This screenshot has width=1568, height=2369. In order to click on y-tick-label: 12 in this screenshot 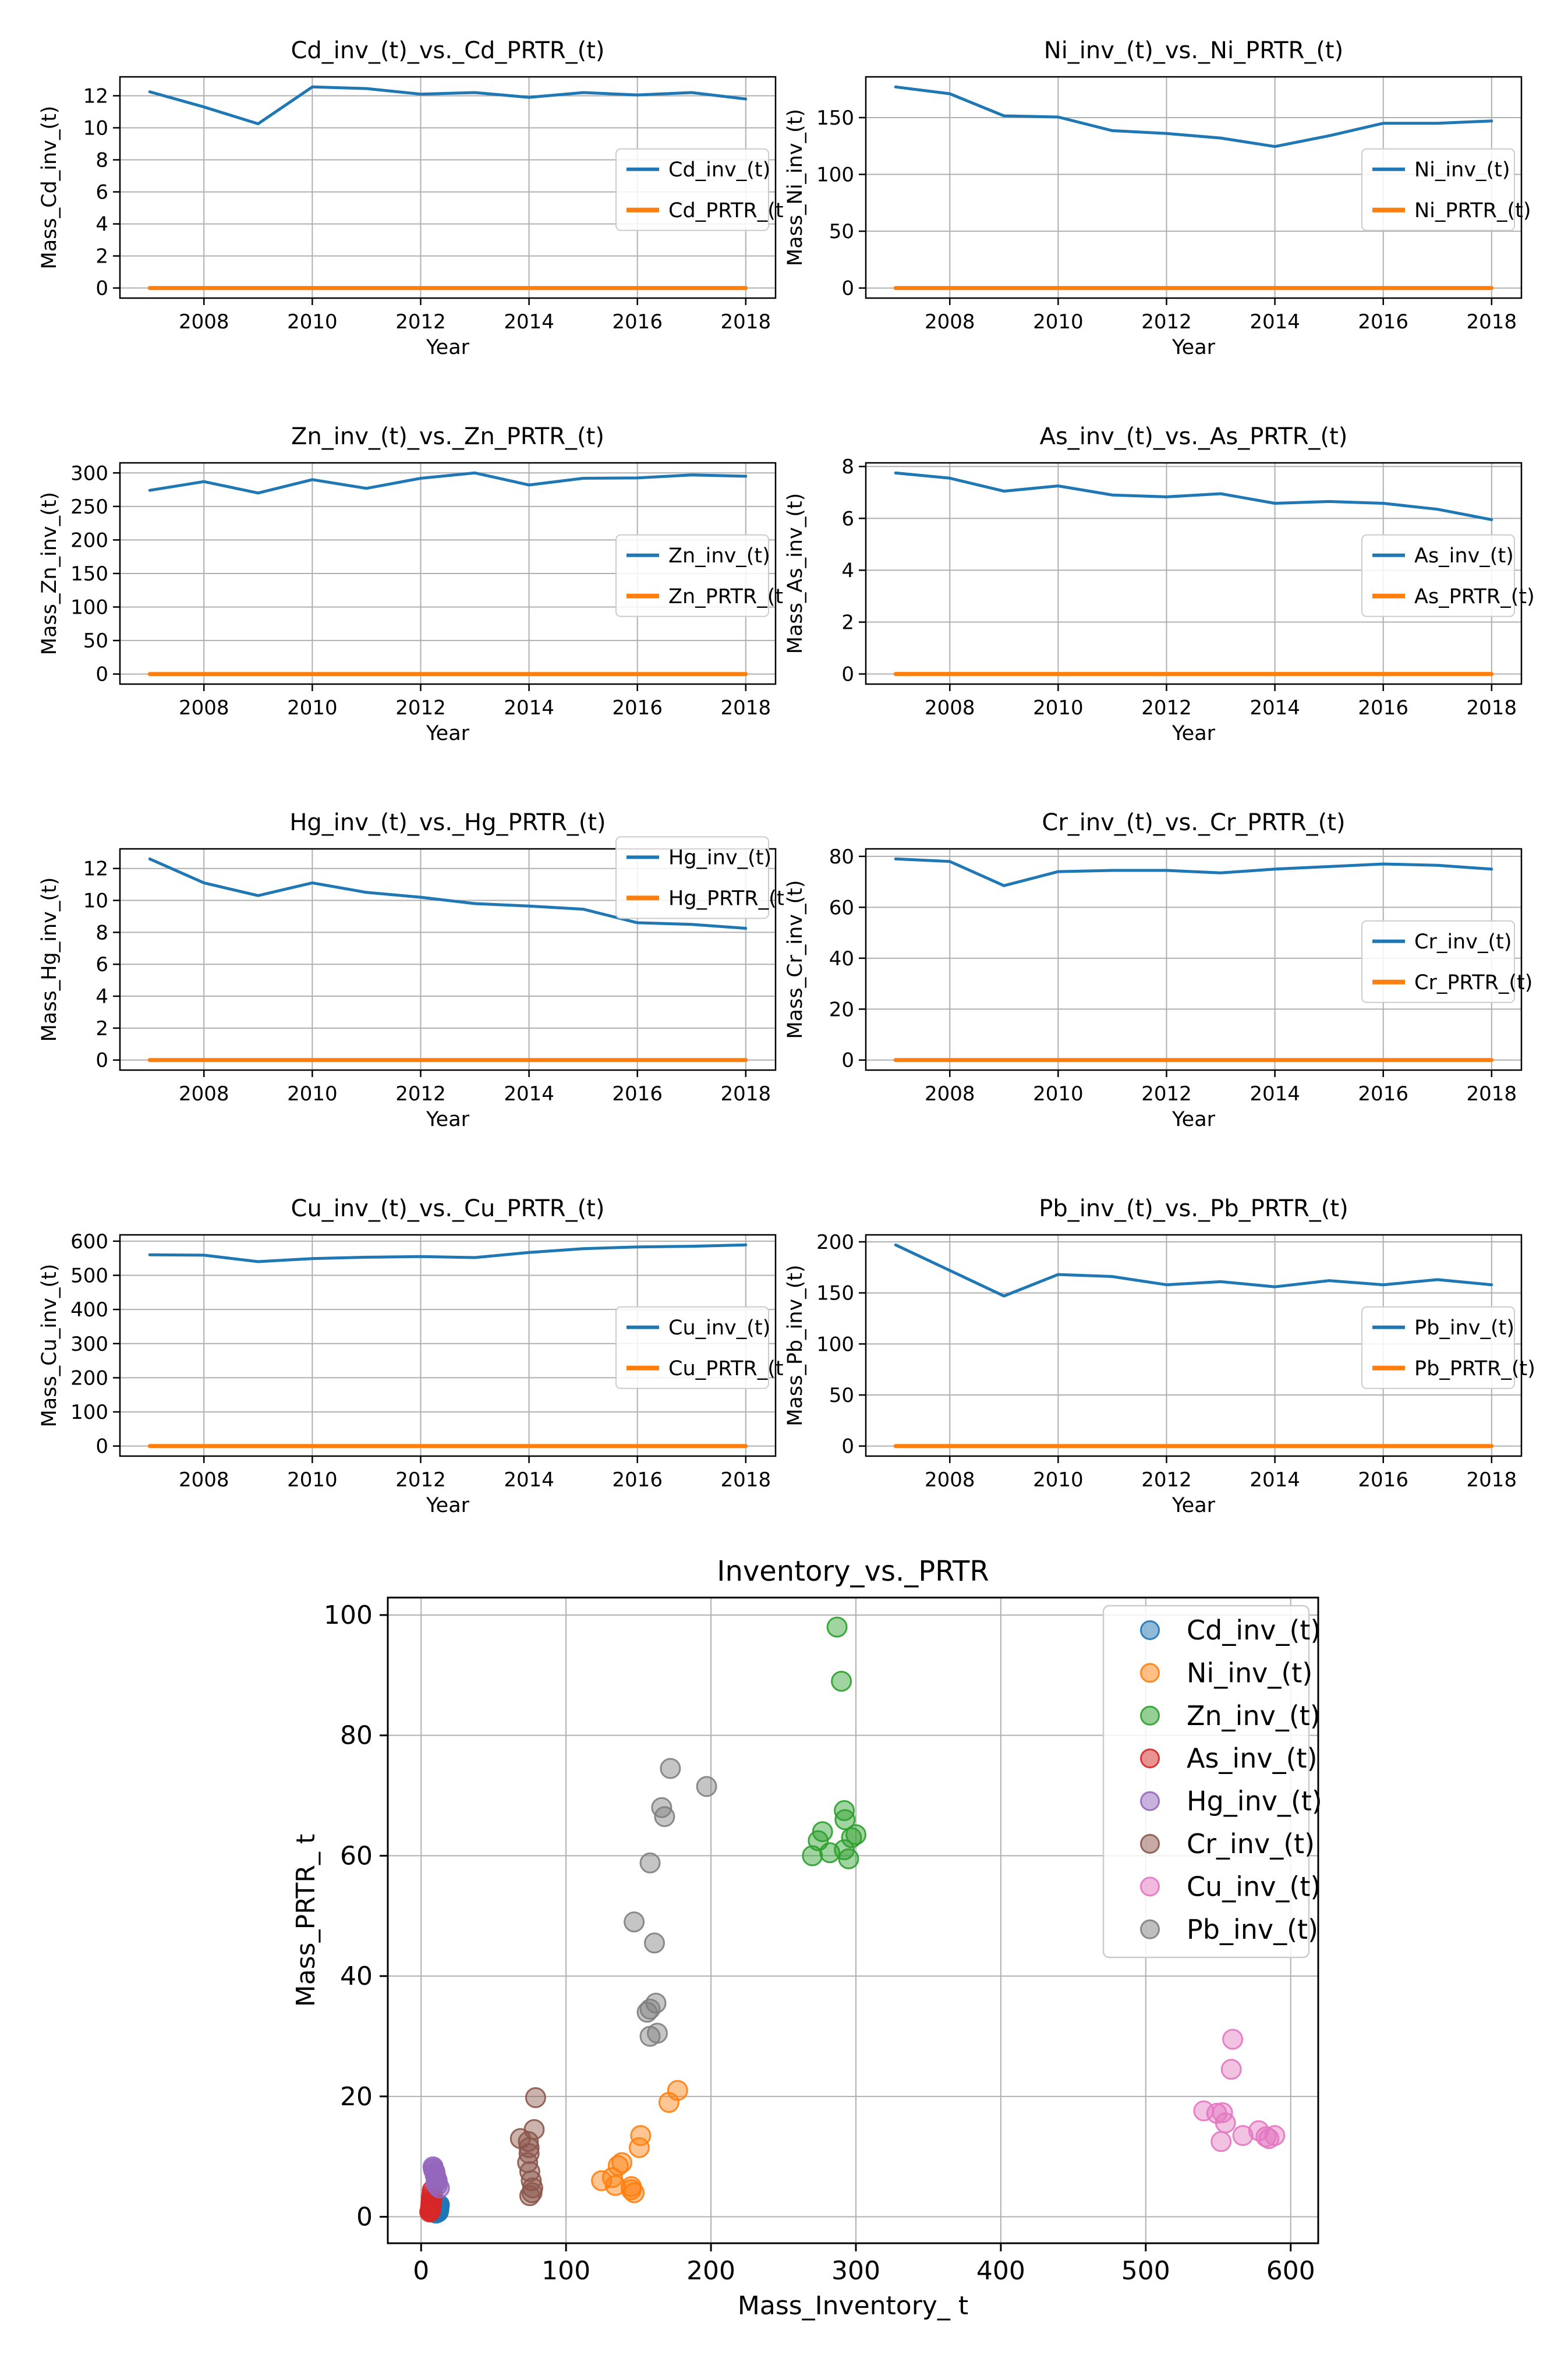, I will do `click(96, 96)`.